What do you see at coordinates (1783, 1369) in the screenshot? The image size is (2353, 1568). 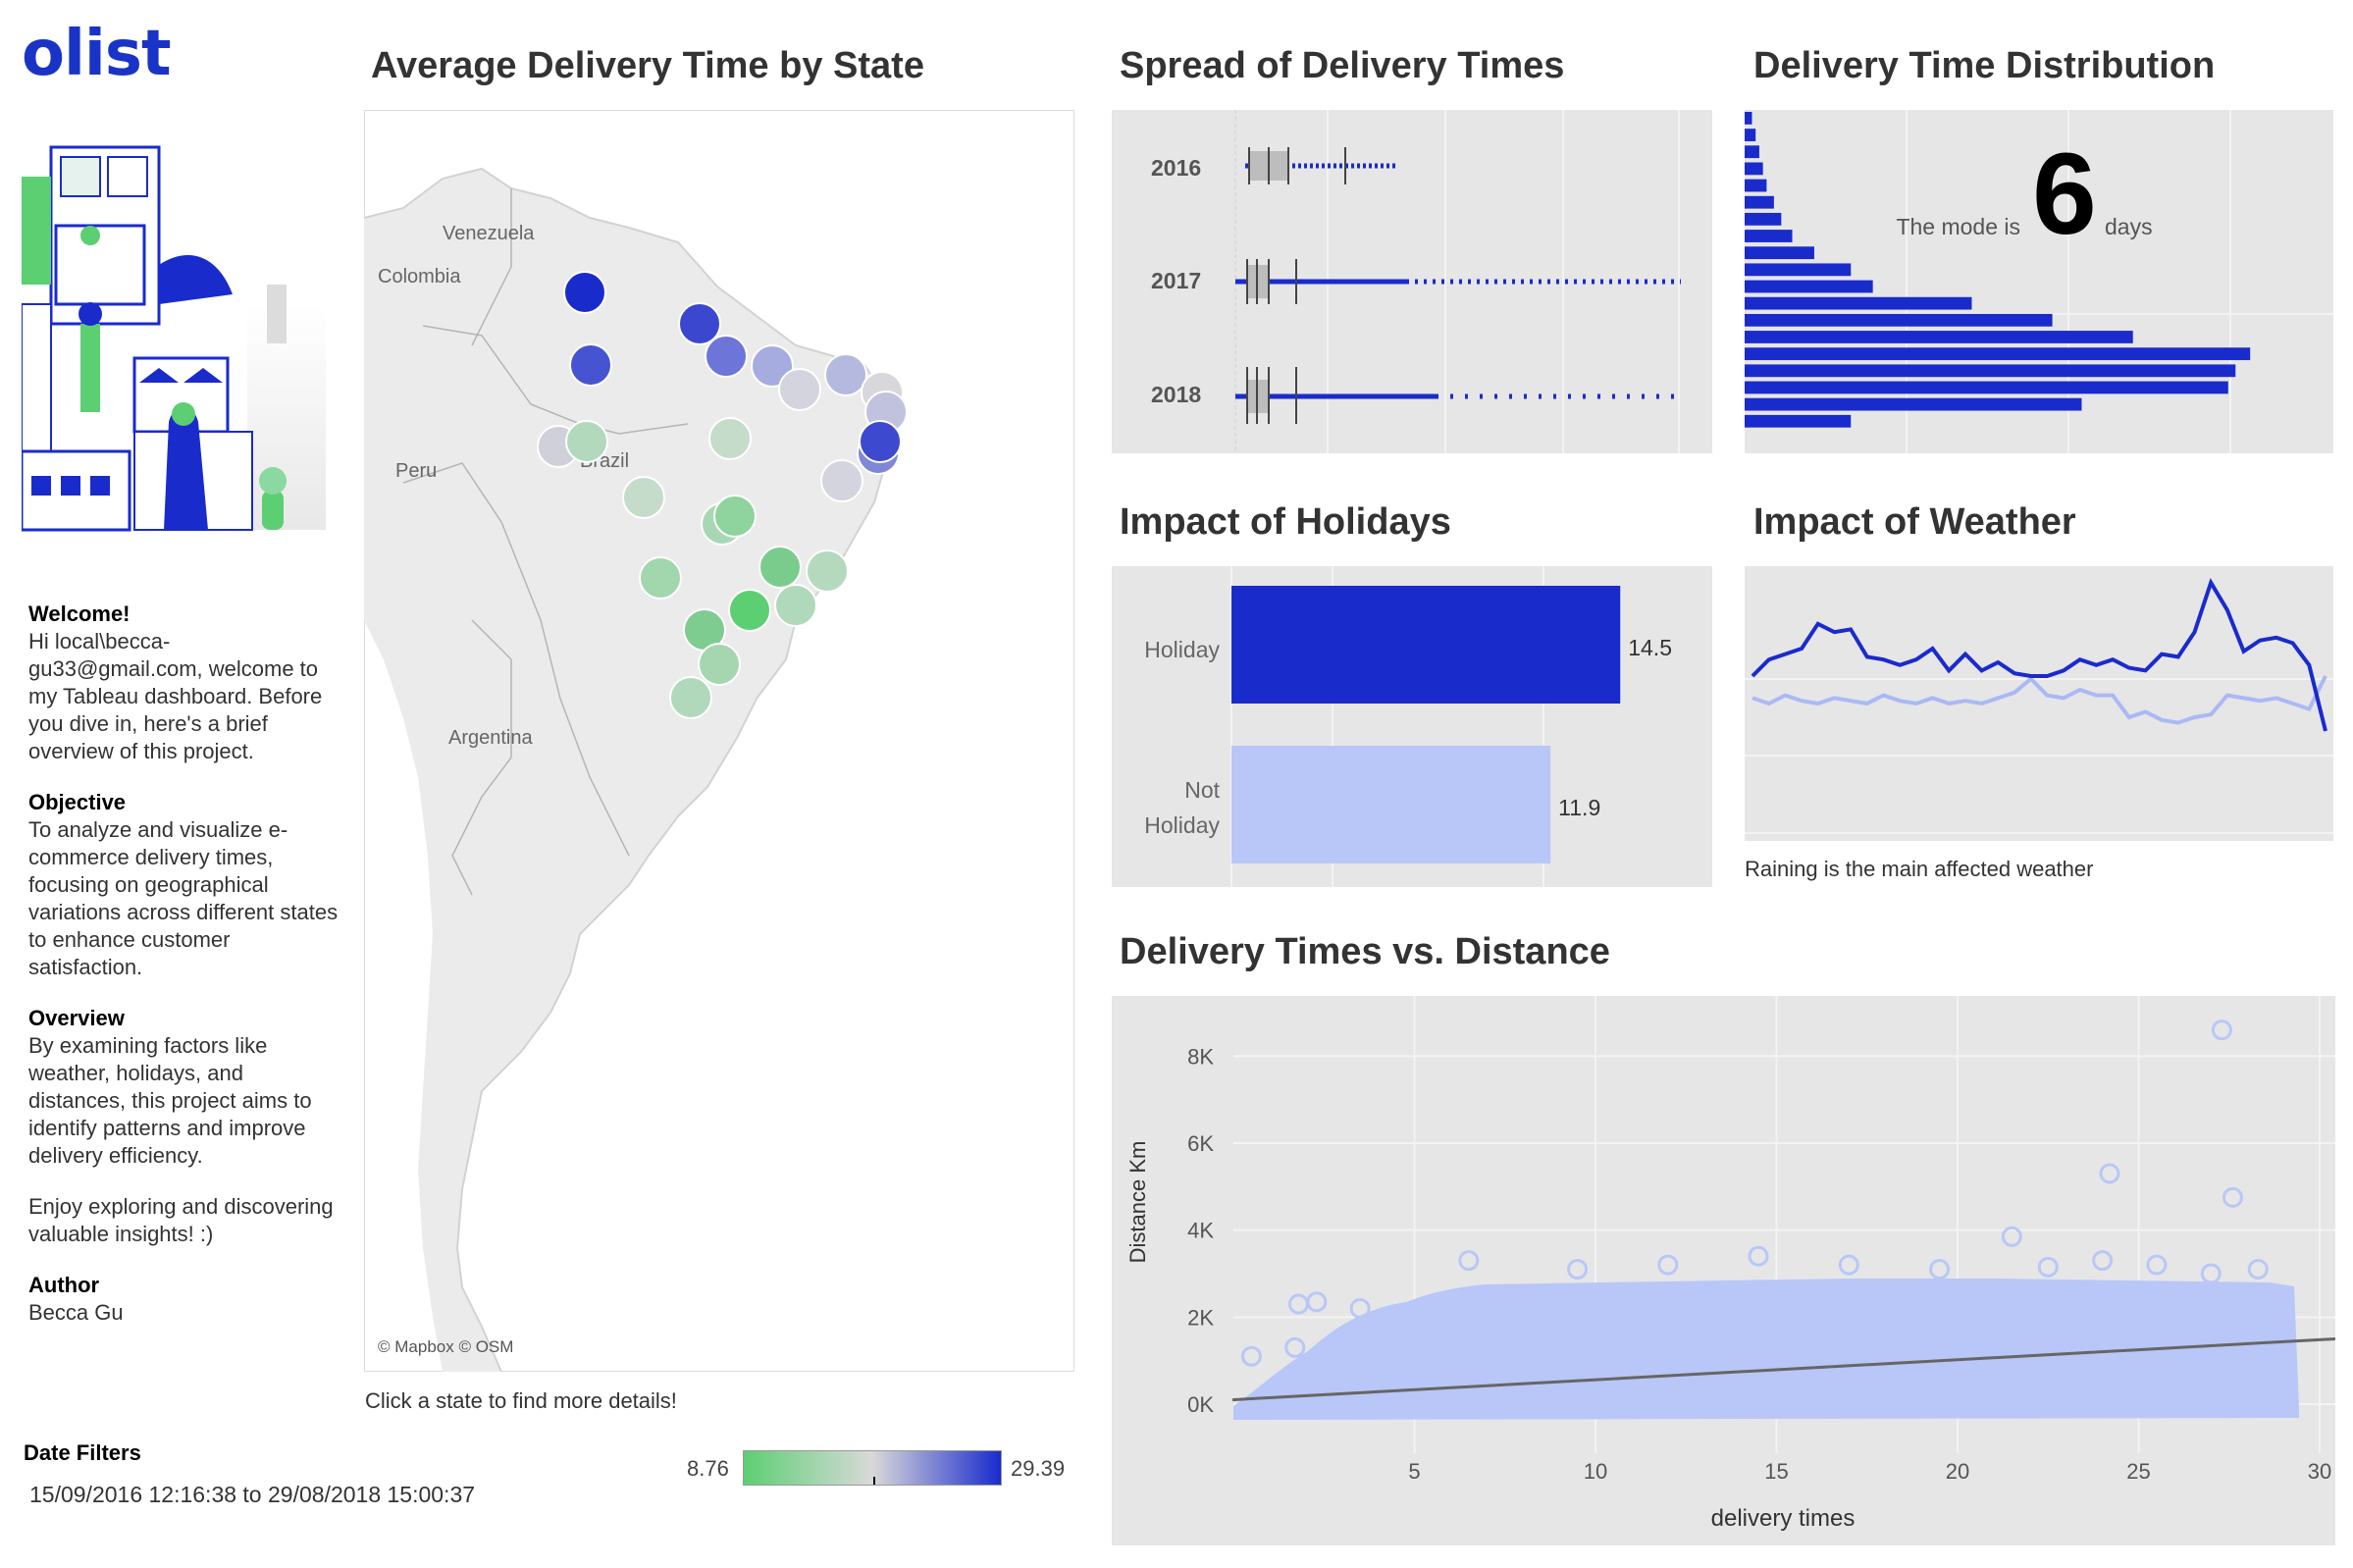 I see `trend-line` at bounding box center [1783, 1369].